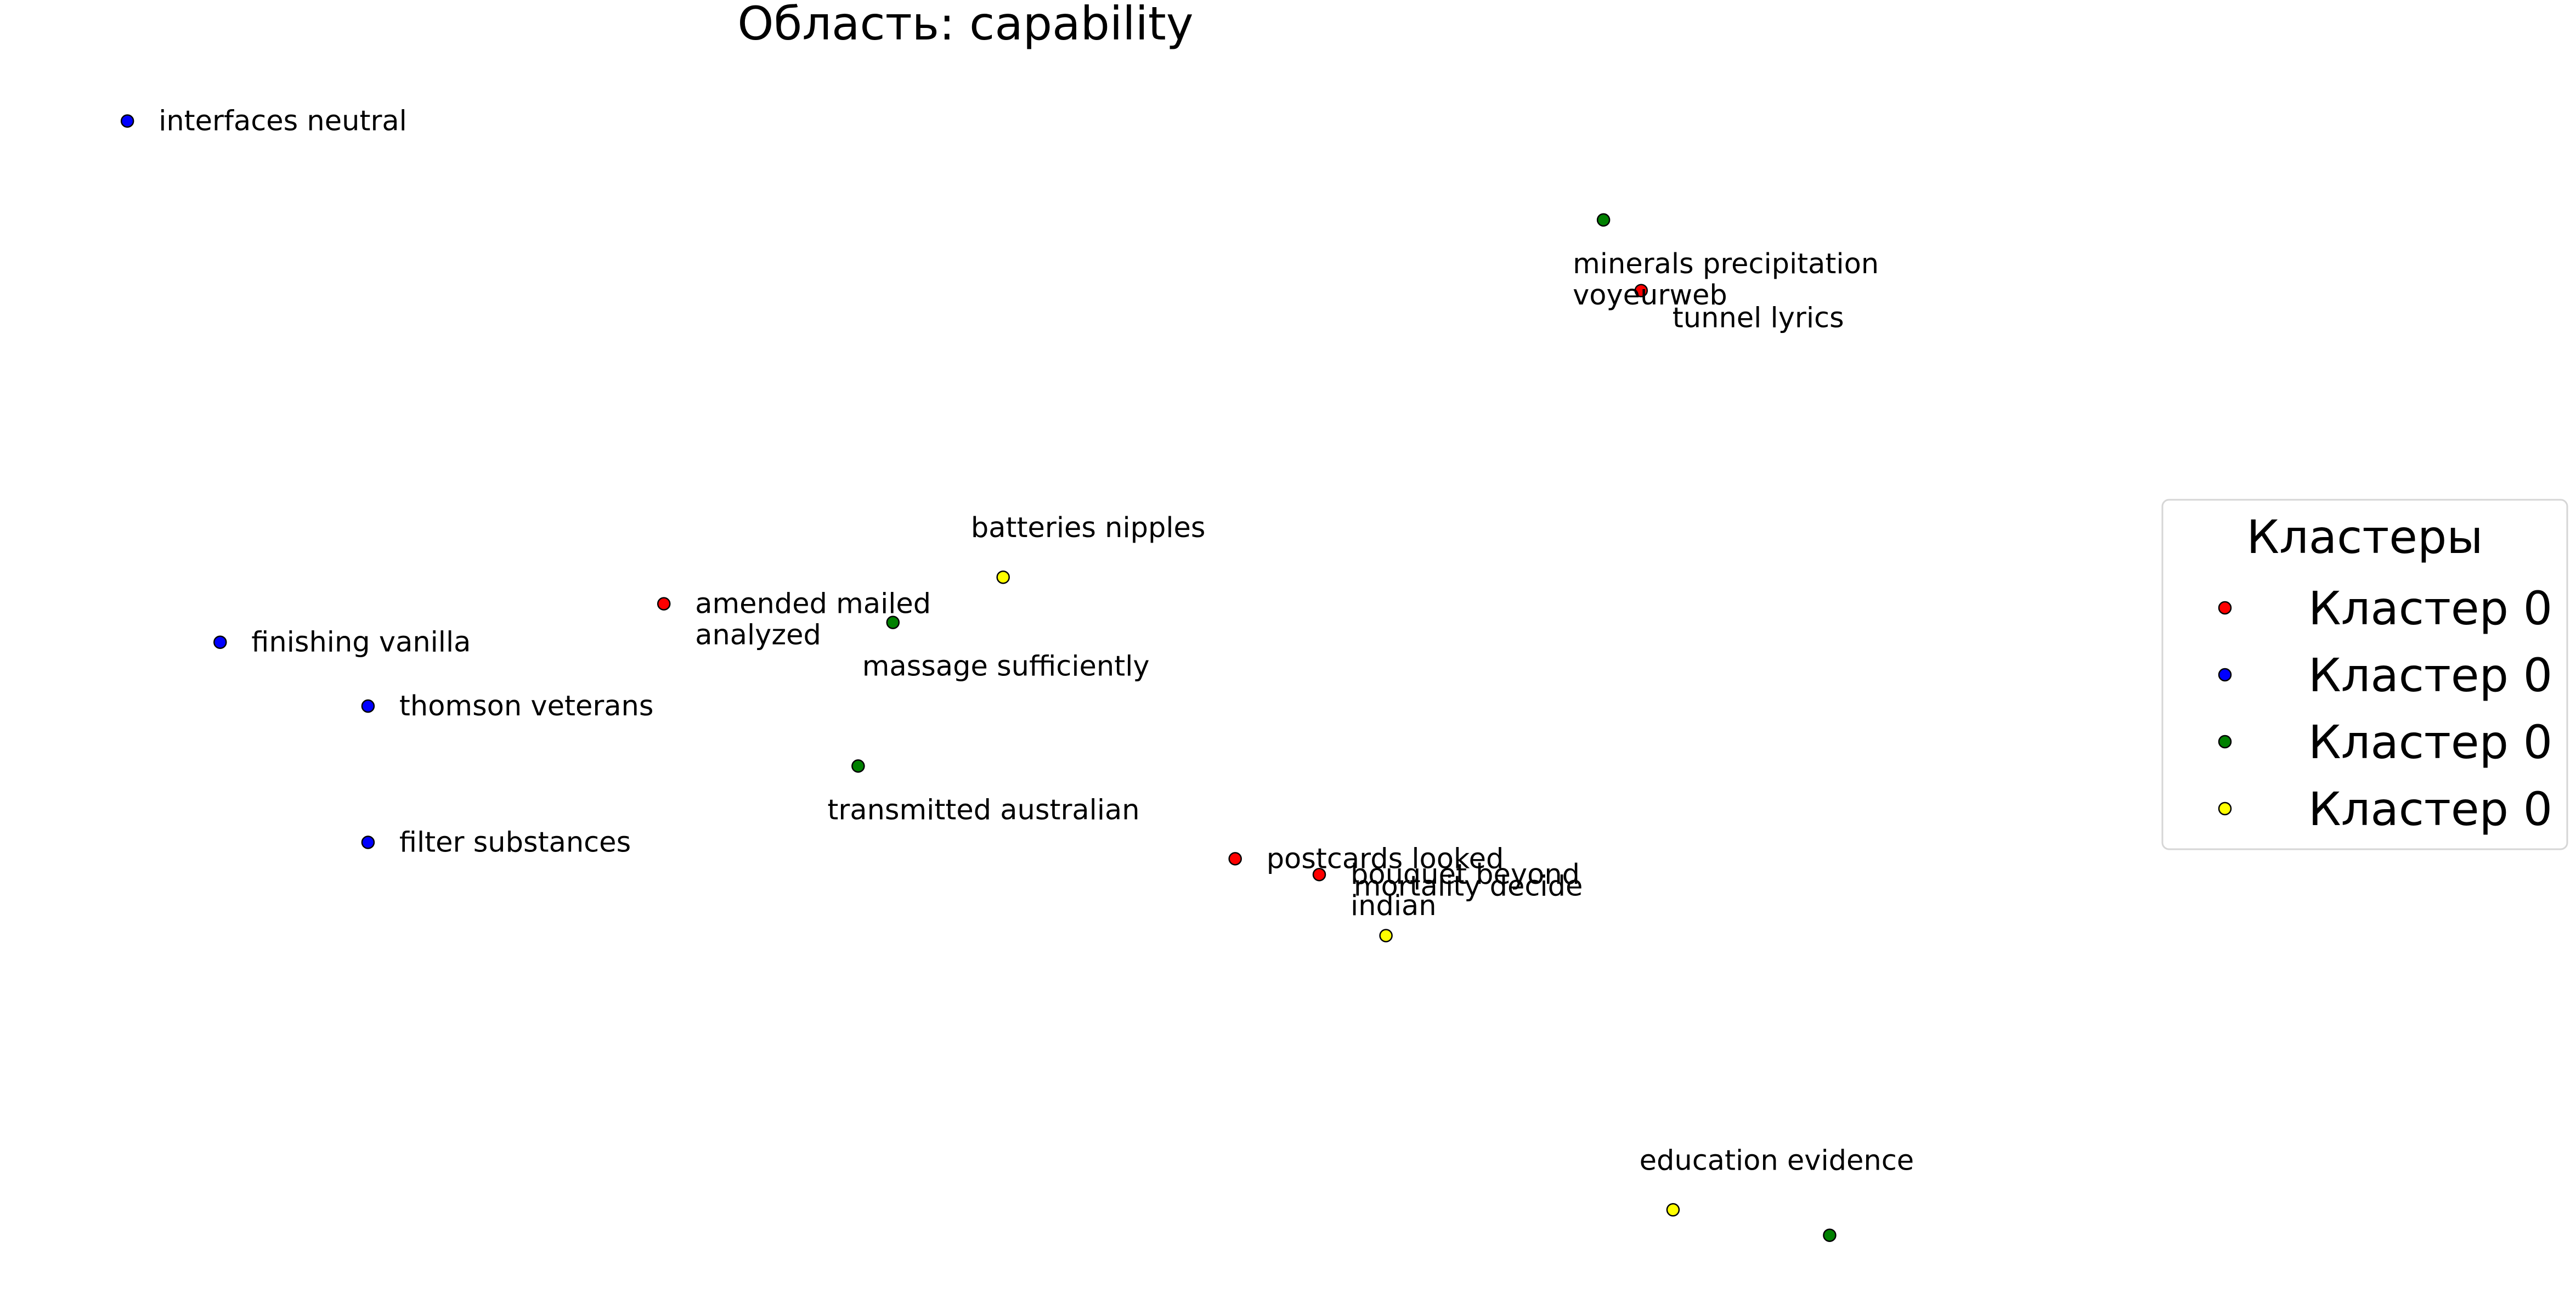  What do you see at coordinates (1385, 859) in the screenshot?
I see `point-label: postcards looked` at bounding box center [1385, 859].